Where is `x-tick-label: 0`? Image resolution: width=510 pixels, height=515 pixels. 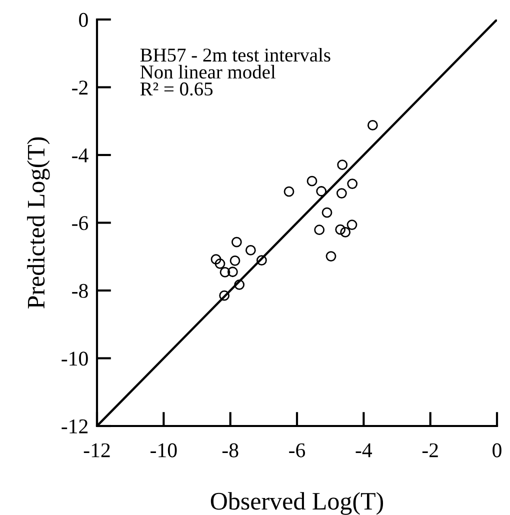 x-tick-label: 0 is located at coordinates (497, 450).